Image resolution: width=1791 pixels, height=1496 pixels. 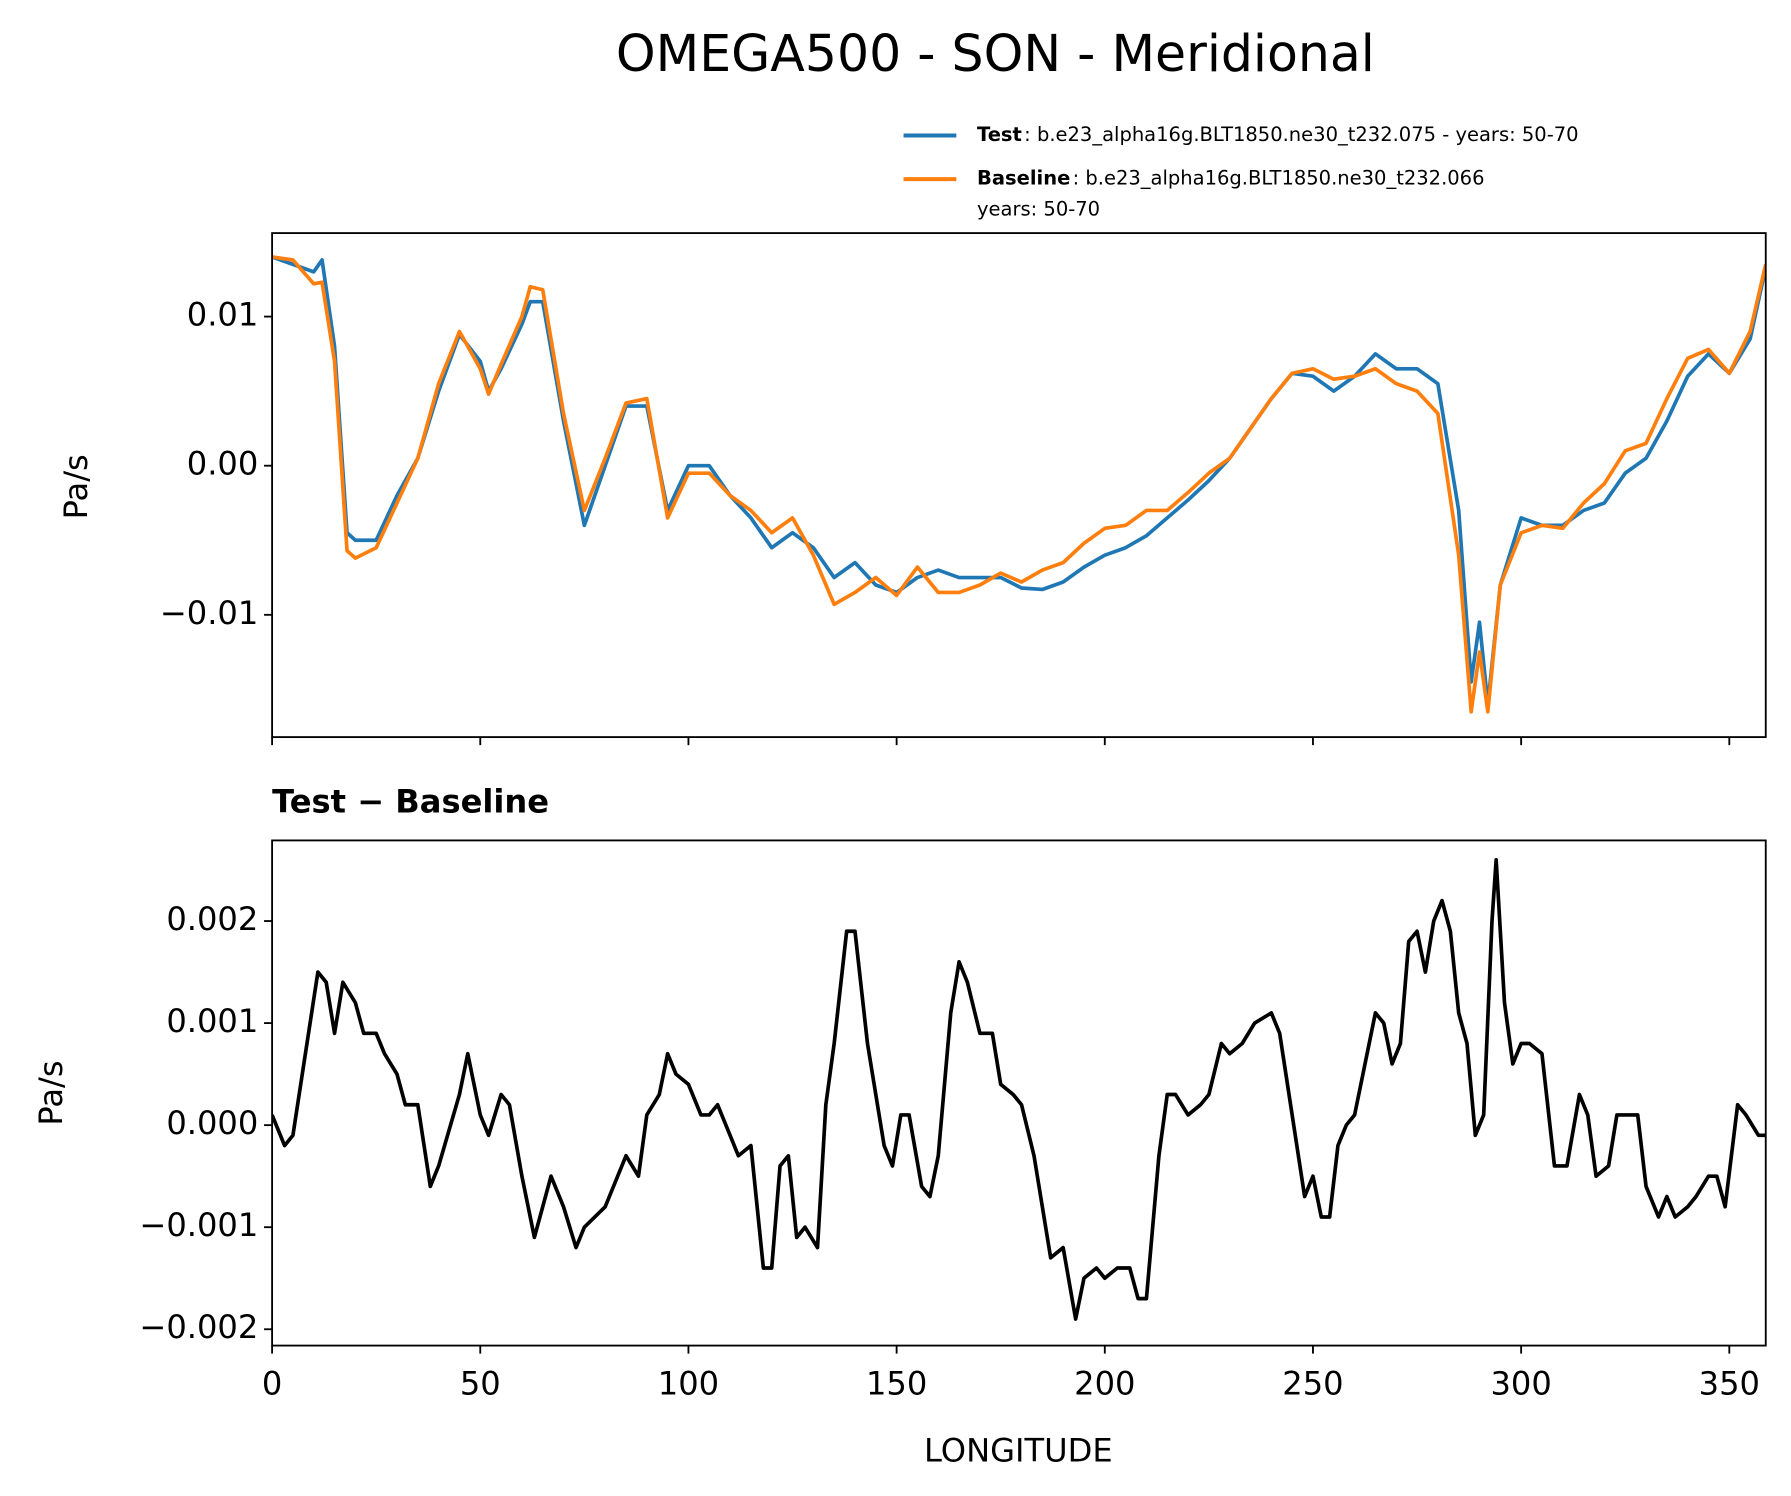 I want to click on x-tick-label: 100, so click(x=688, y=1384).